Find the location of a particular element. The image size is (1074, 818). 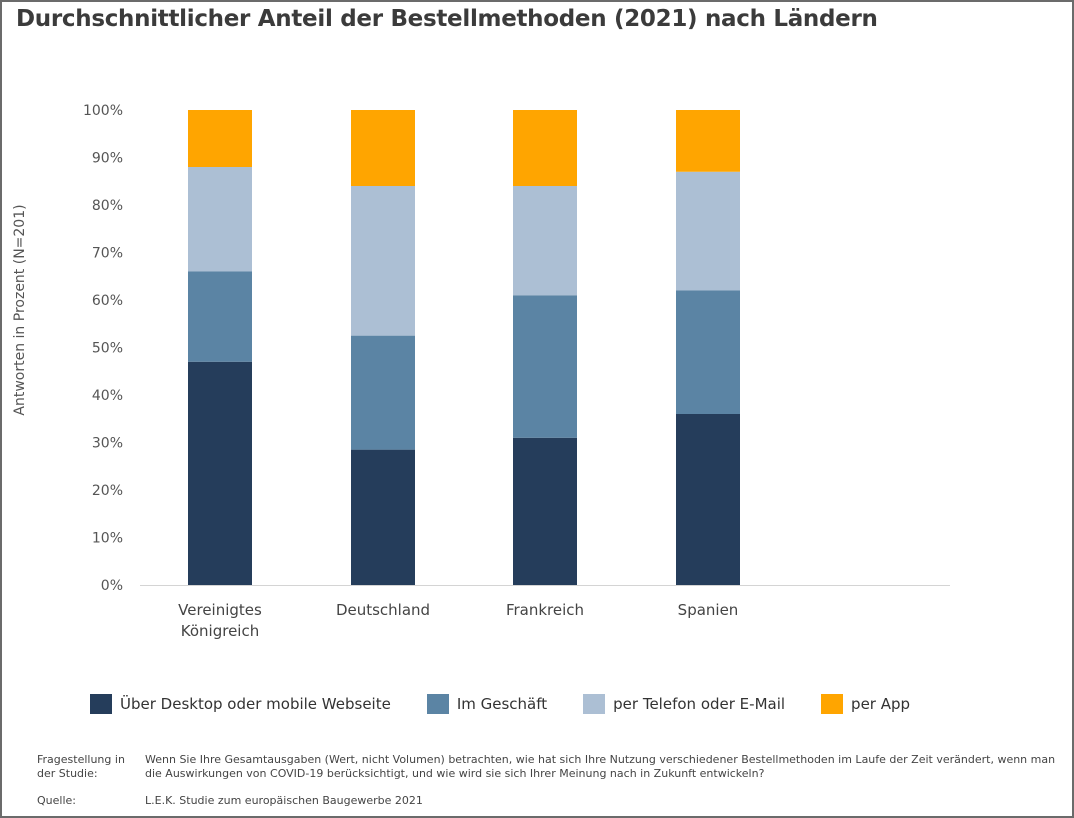

x-tick-label: Vereinigtes Königreich is located at coordinates (220, 620).